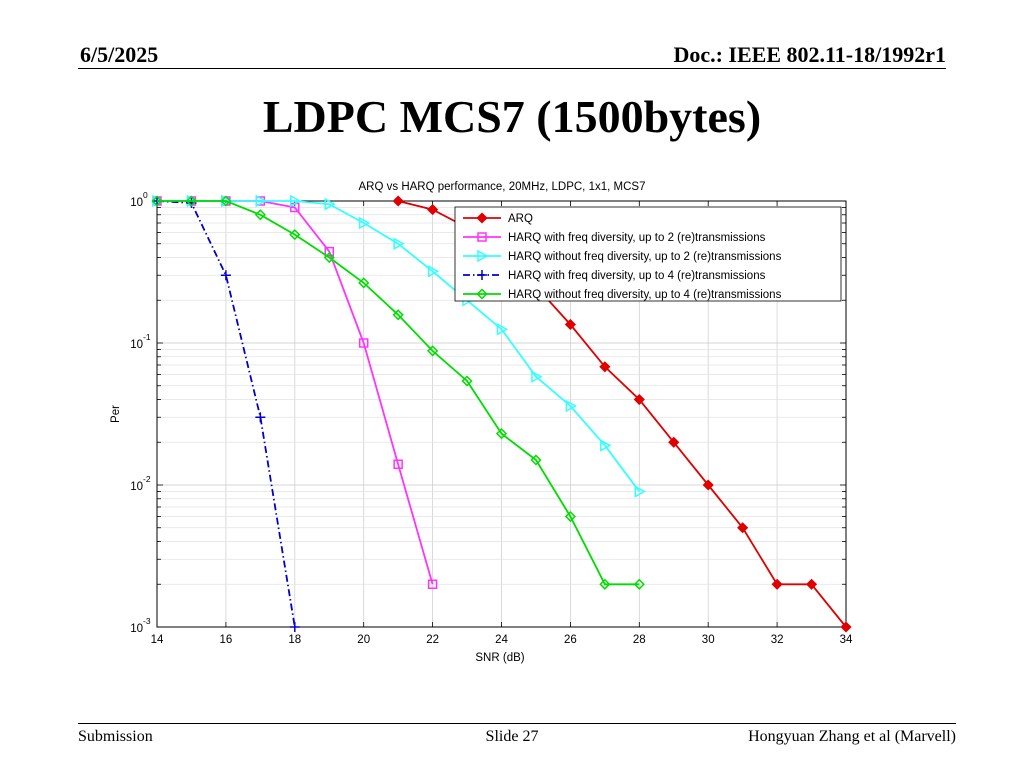  What do you see at coordinates (498, 218) in the screenshot?
I see `legend-entry: ARQ` at bounding box center [498, 218].